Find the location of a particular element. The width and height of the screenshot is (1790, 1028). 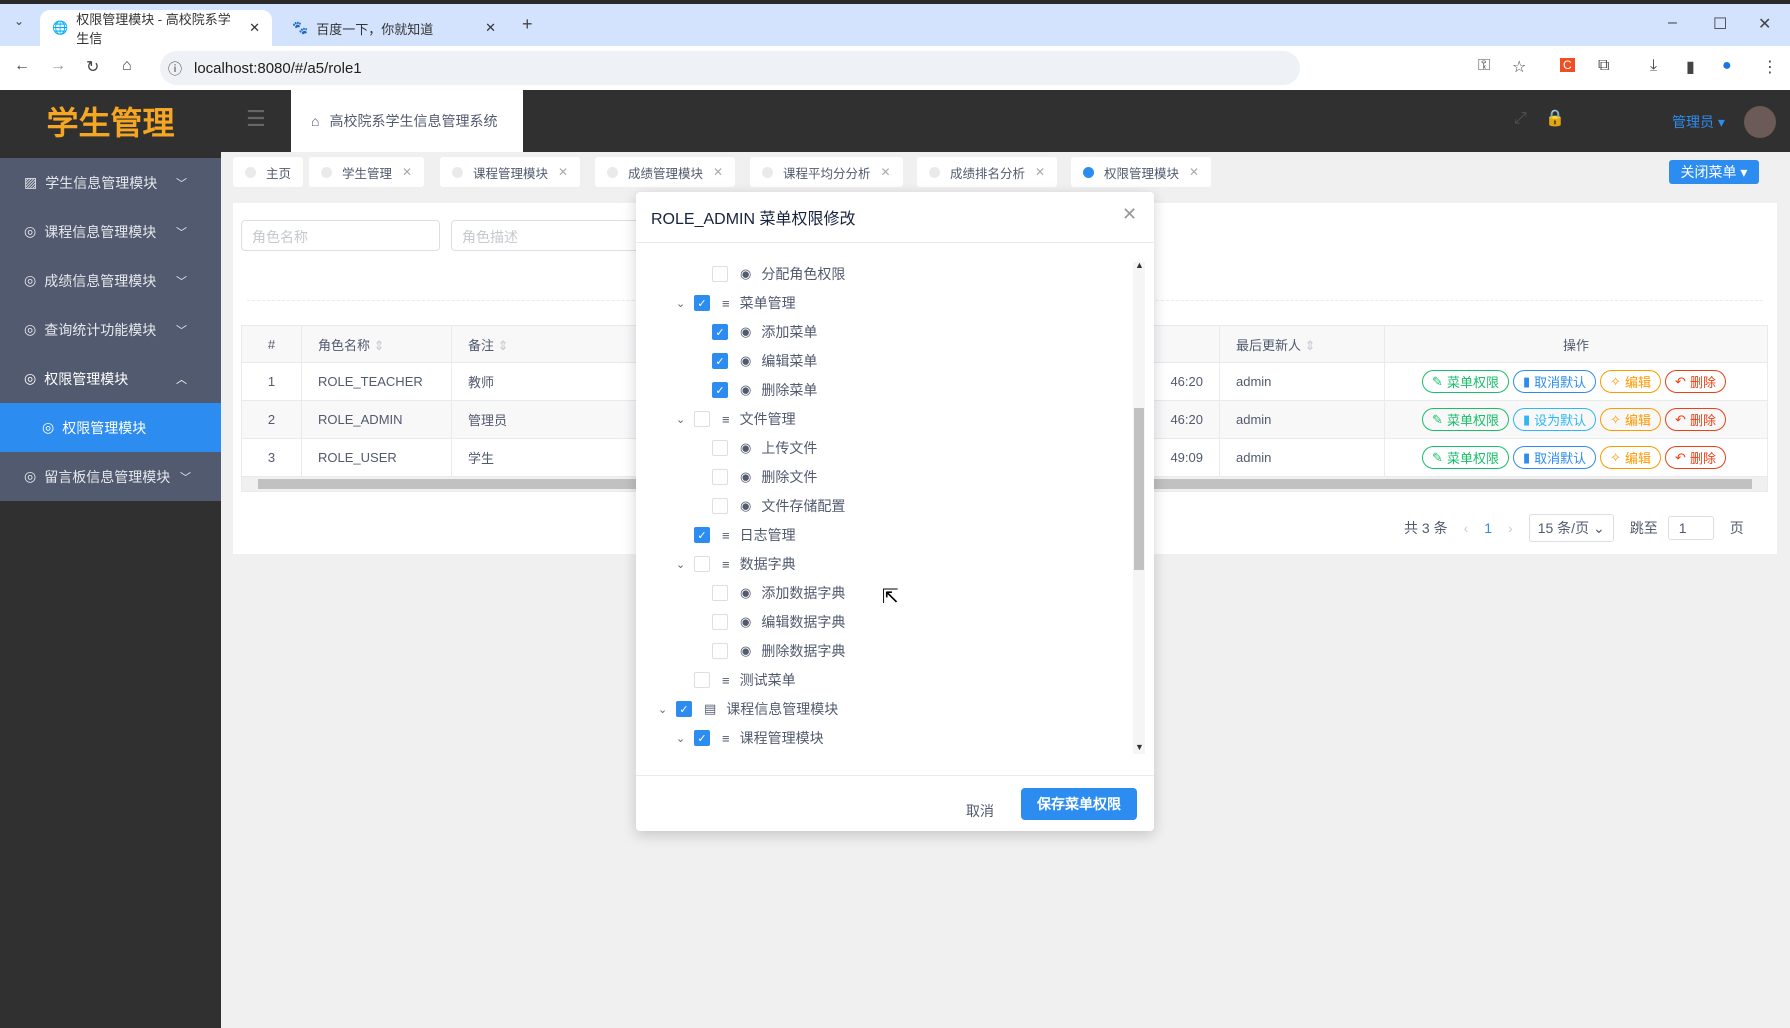

side-panel-icon: ▮ is located at coordinates (1690, 67).